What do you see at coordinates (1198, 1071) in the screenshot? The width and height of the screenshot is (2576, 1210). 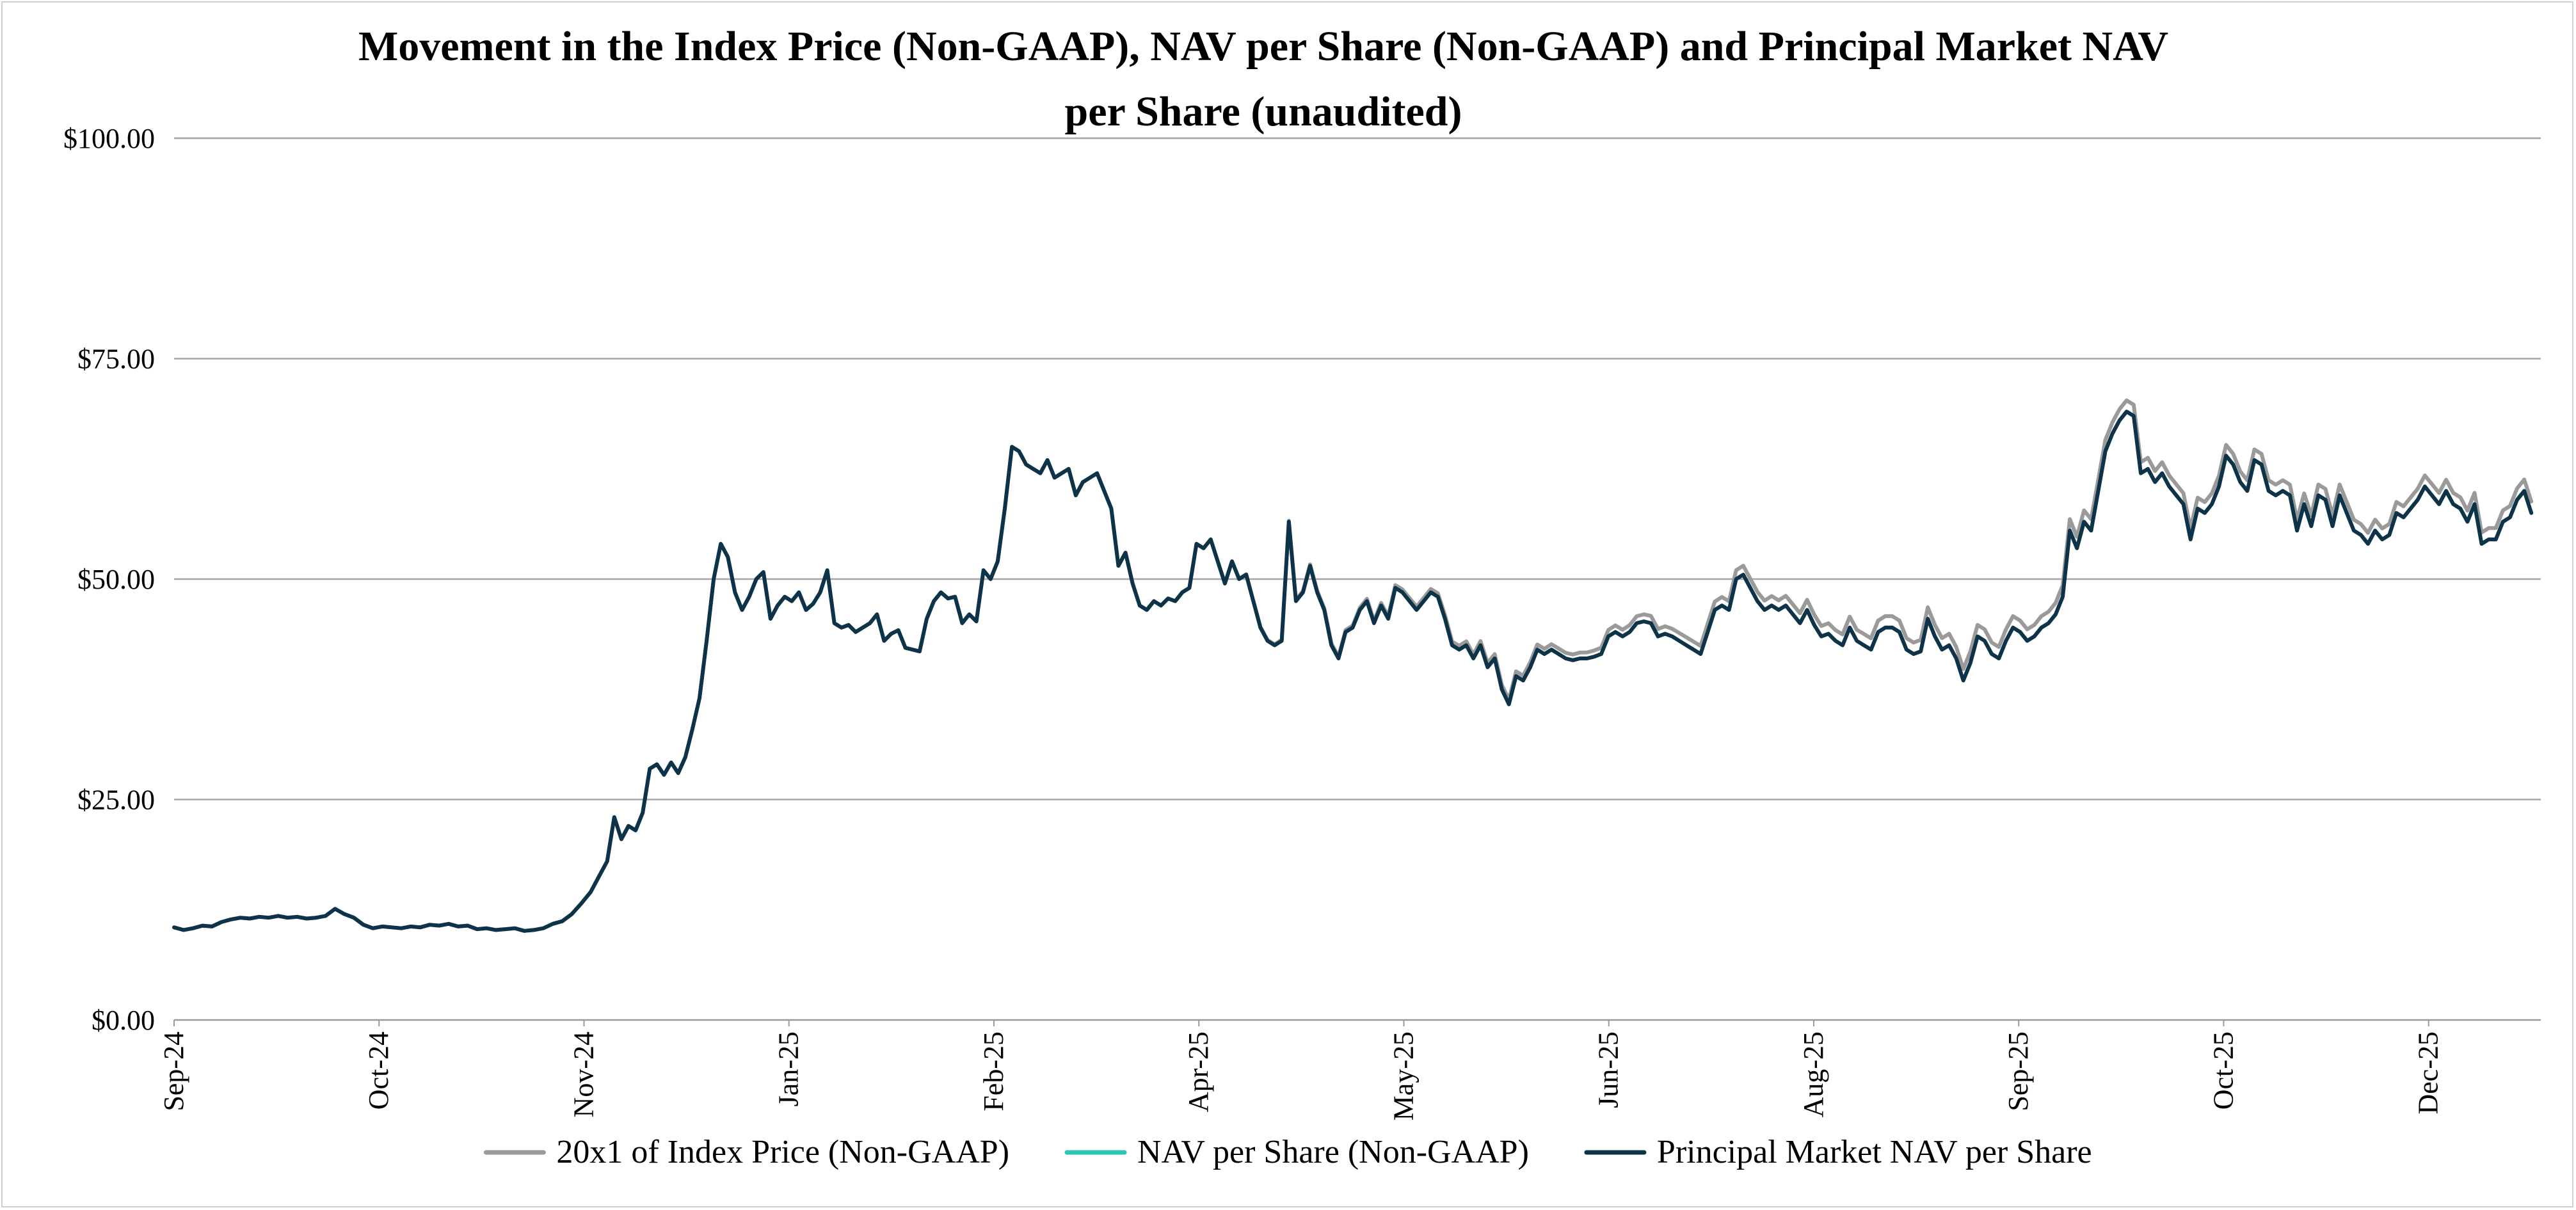 I see `x-tick-label: Apr-25` at bounding box center [1198, 1071].